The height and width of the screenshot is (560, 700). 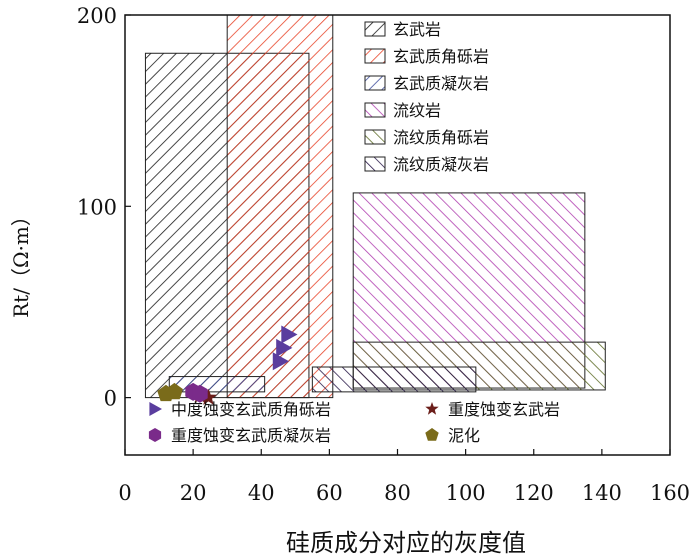 I want to click on legend-label: 流纹岩, so click(x=417, y=110).